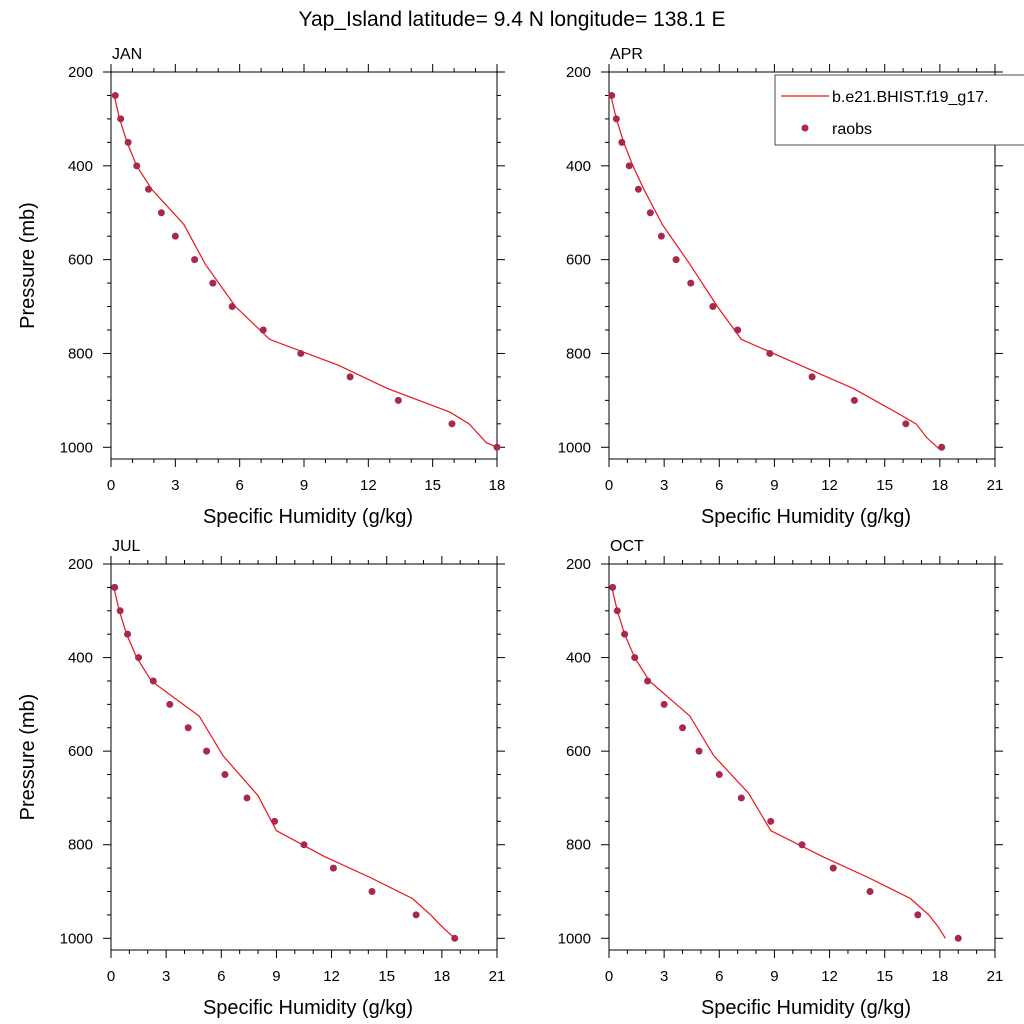  I want to click on legend-box, so click(899, 110).